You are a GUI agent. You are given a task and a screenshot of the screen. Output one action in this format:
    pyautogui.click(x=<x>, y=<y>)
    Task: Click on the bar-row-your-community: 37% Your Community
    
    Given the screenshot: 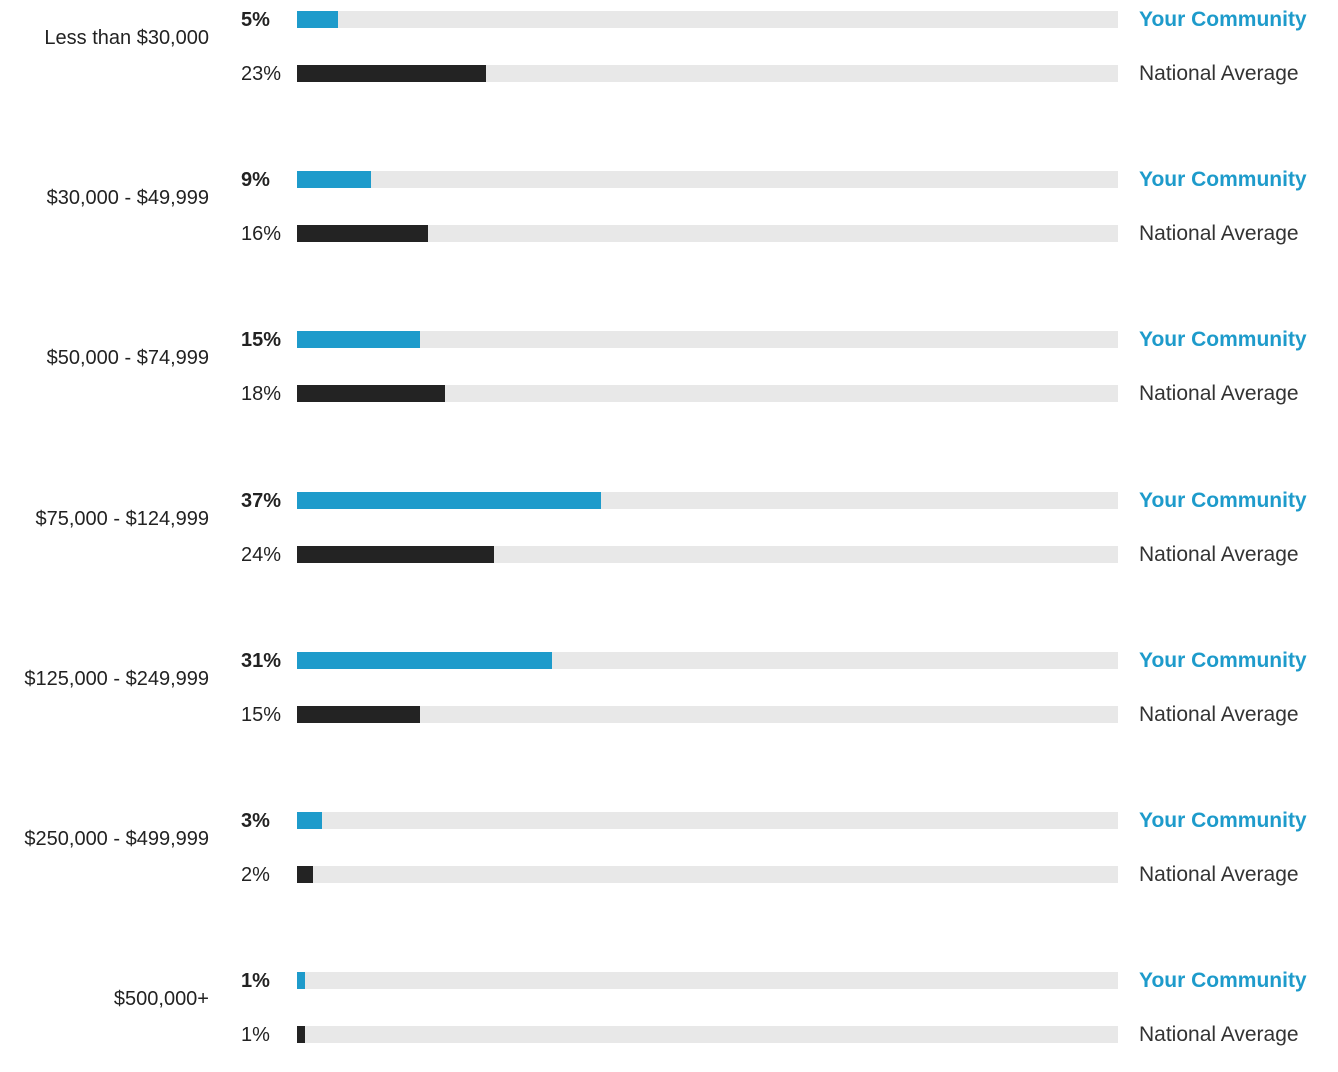 What is the action you would take?
    pyautogui.click(x=669, y=501)
    